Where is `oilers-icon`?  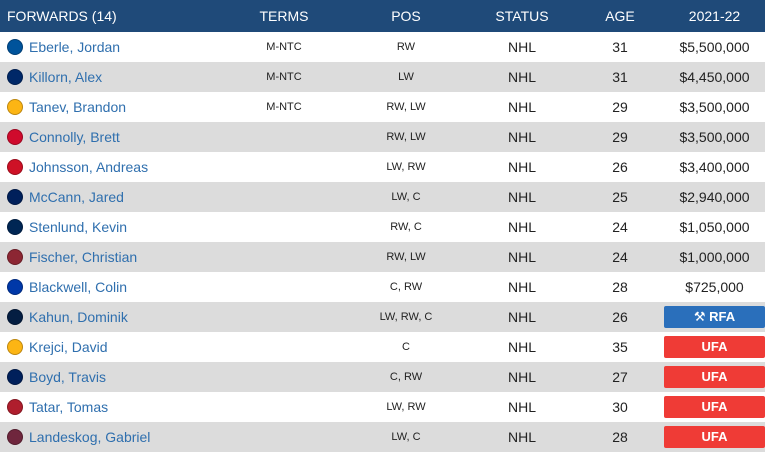
oilers-icon is located at coordinates (15, 317).